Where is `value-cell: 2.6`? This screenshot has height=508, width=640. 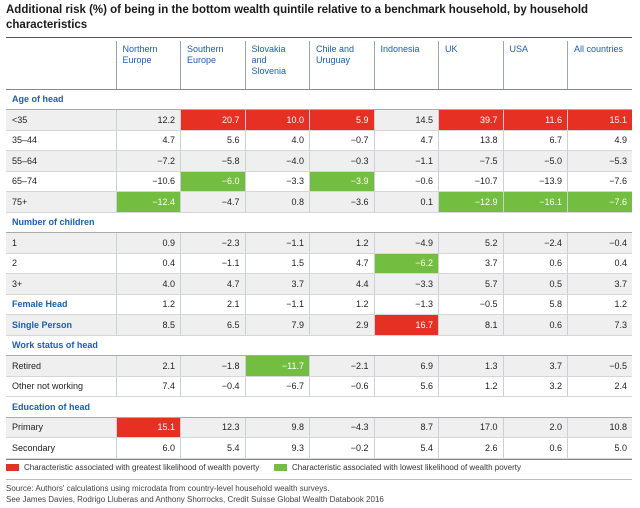
value-cell: 2.6 is located at coordinates (470, 448).